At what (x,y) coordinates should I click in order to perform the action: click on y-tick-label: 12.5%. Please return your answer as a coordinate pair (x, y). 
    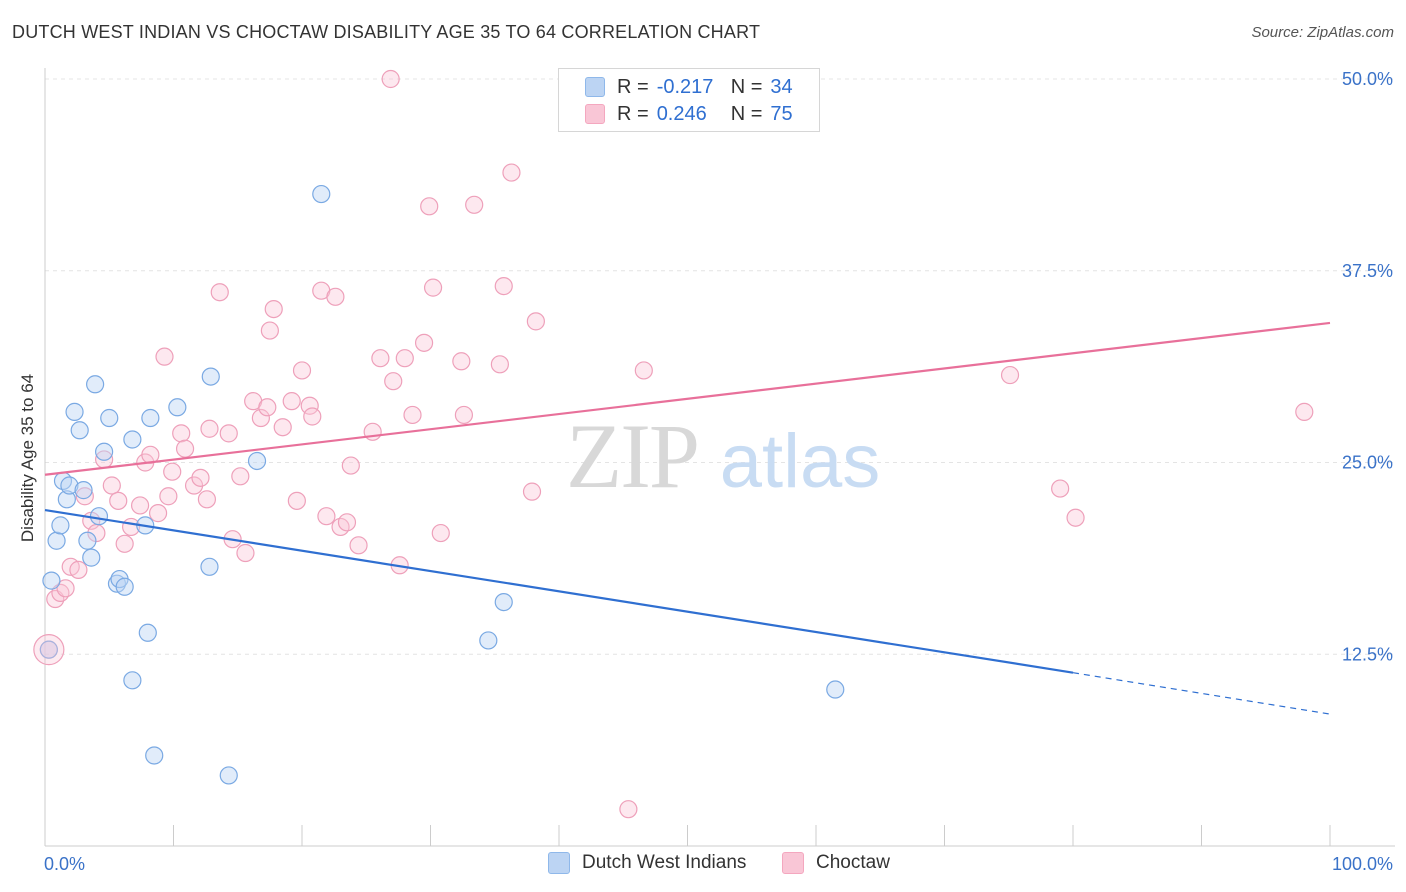
    Looking at the image, I should click on (1367, 654).